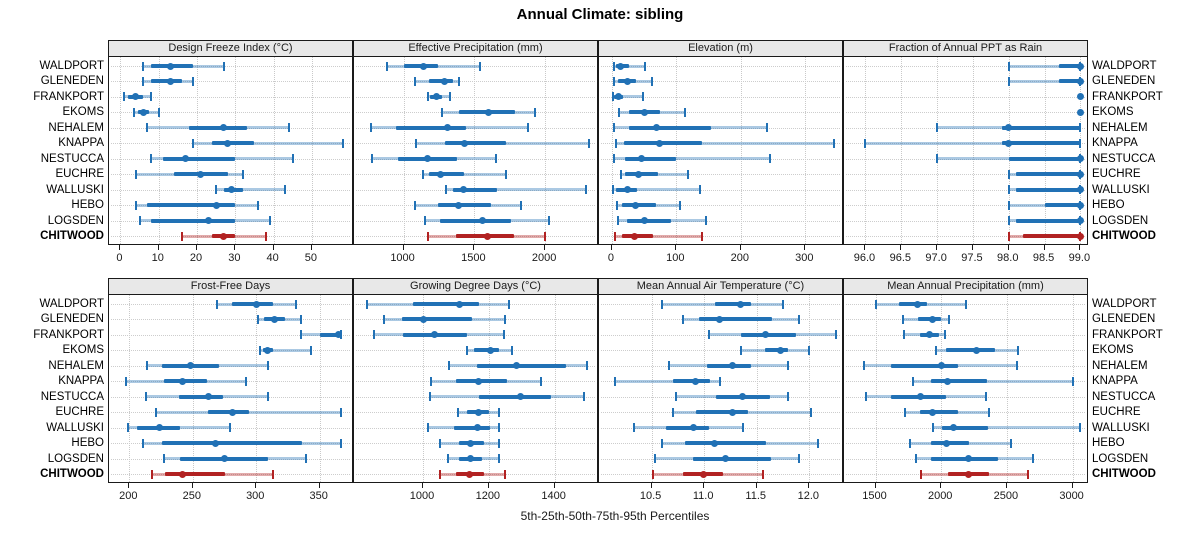 This screenshot has height=550, width=1200. Describe the element at coordinates (610, 258) in the screenshot. I see `axis-tick-label: 0` at that location.